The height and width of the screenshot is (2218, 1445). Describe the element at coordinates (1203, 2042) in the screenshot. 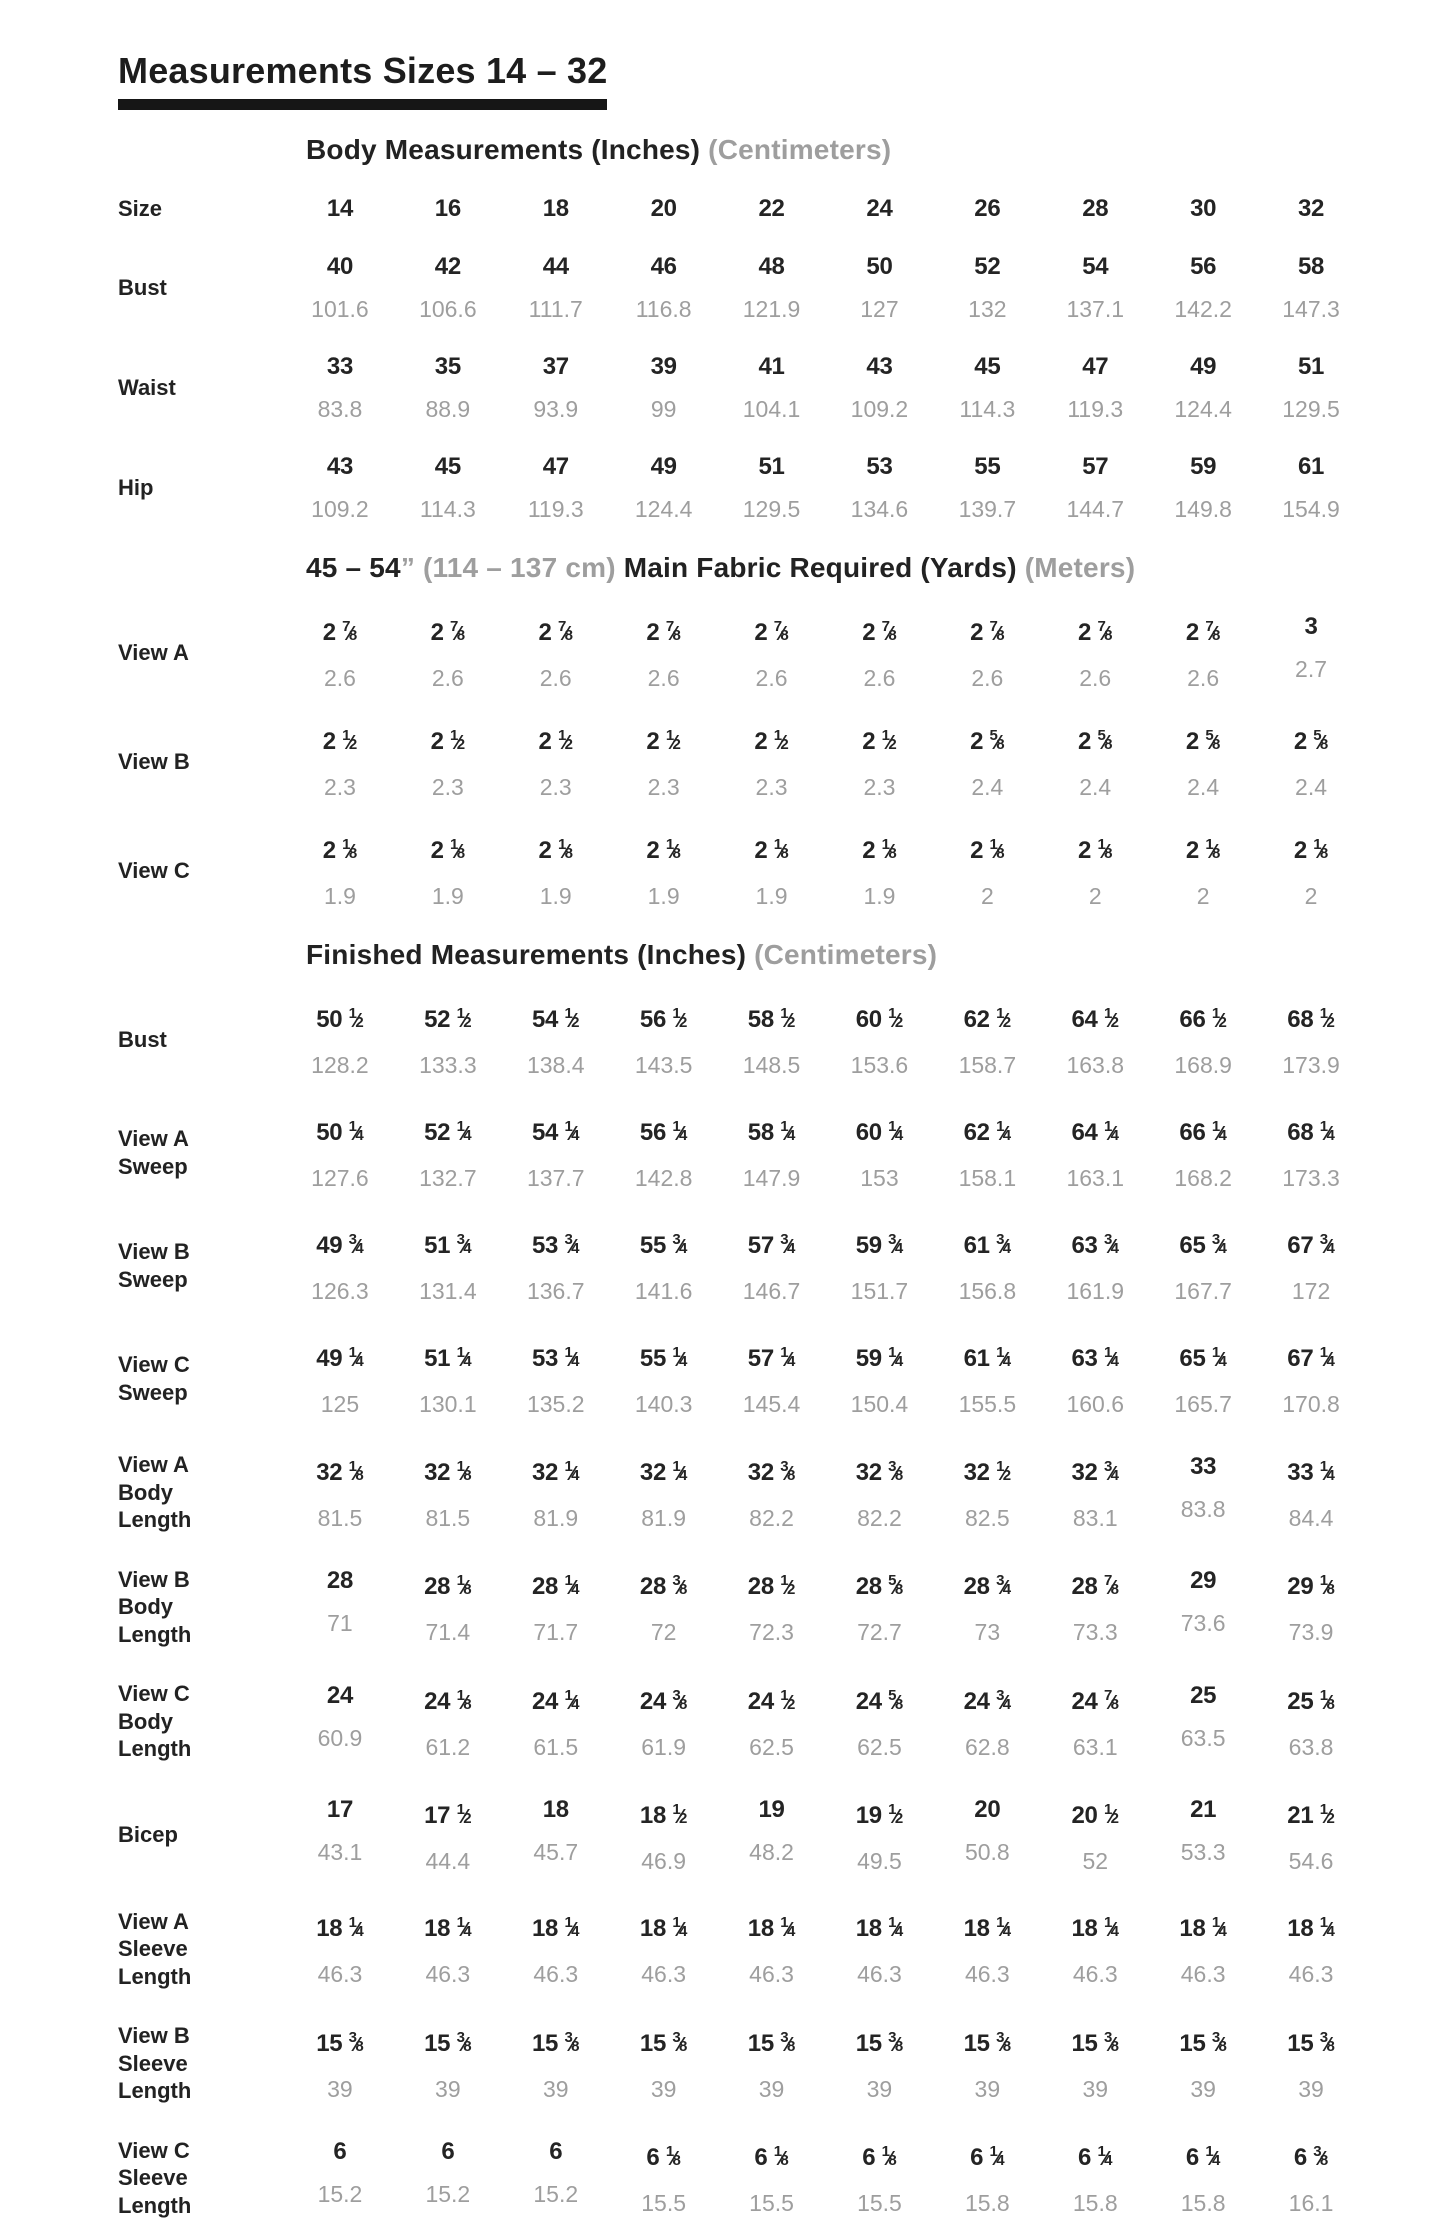

I see `inches-value: 15 3⁄8` at that location.